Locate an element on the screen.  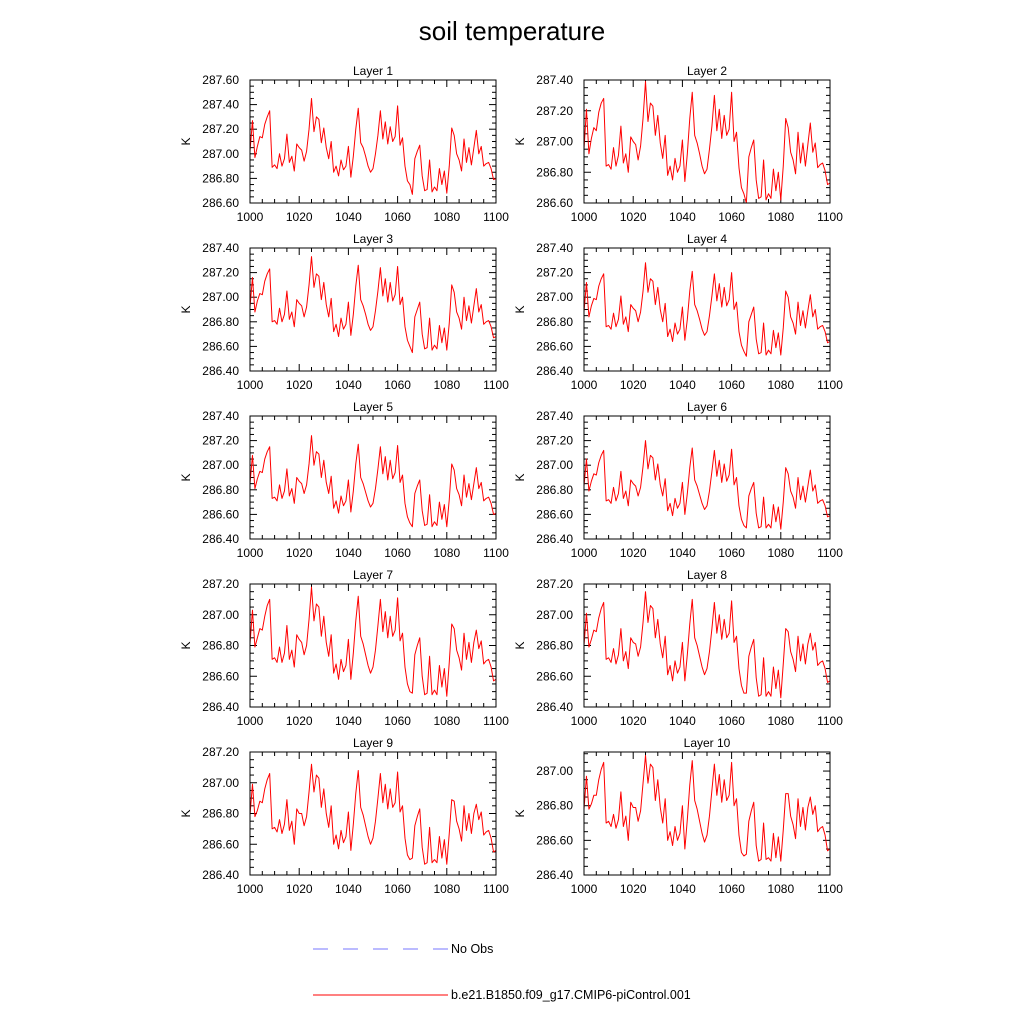
legend-label: No Obs is located at coordinates (472, 949).